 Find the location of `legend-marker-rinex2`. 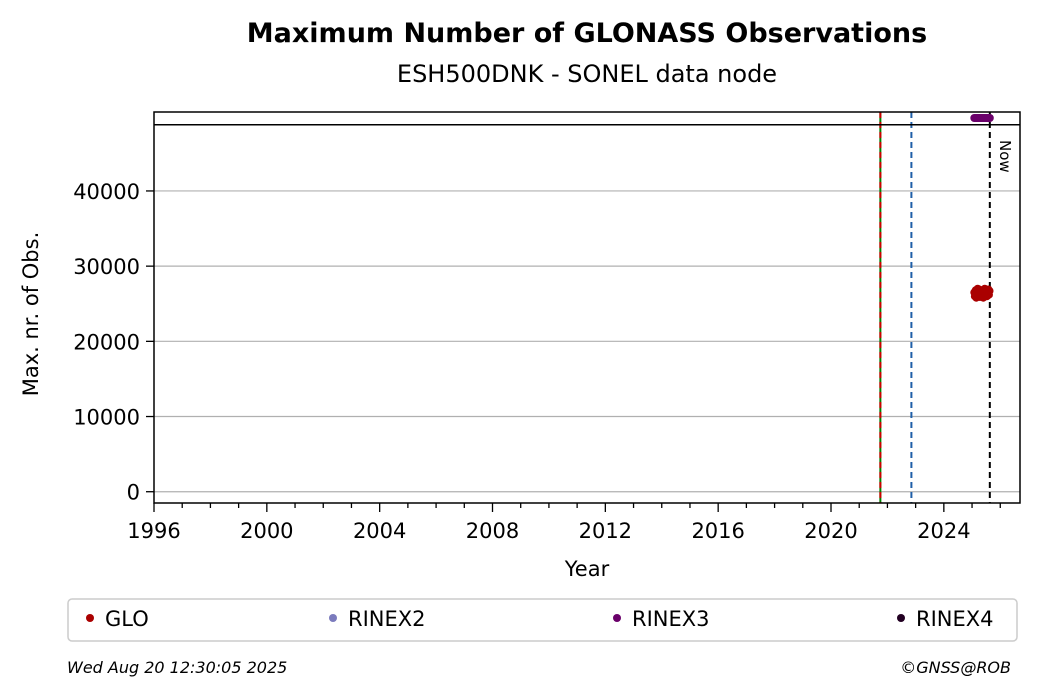

legend-marker-rinex2 is located at coordinates (333, 618).